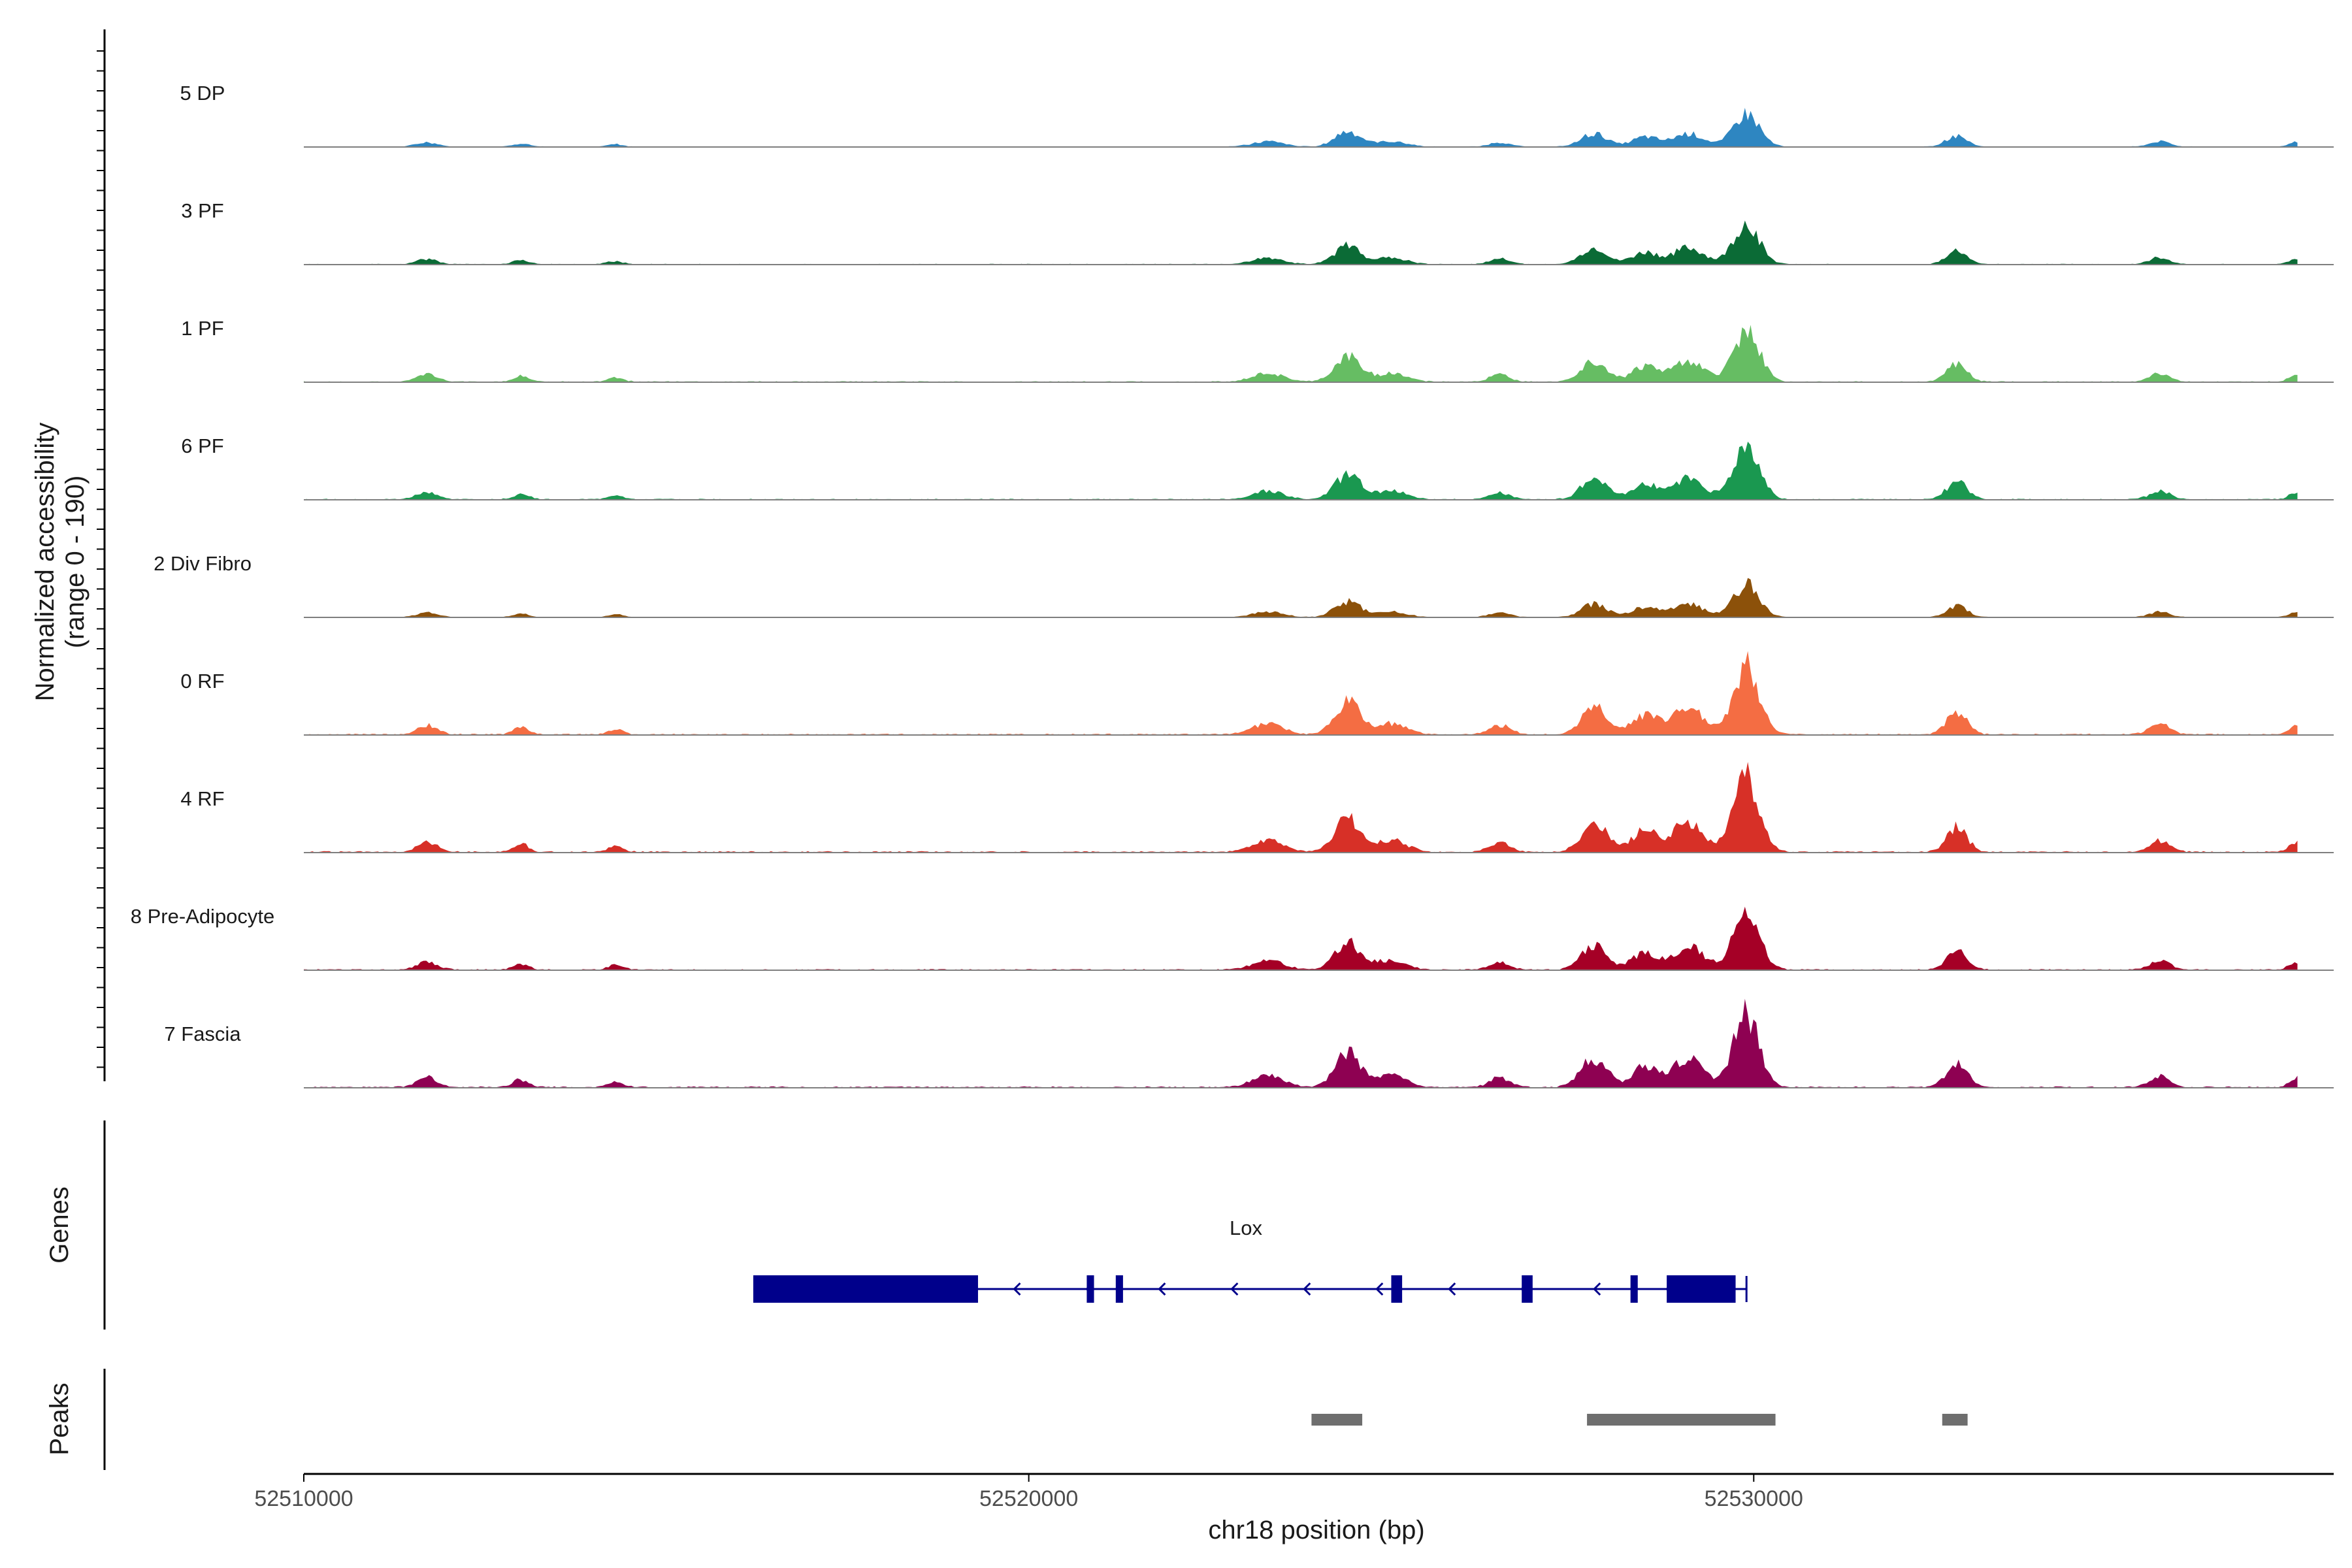 Image resolution: width=2352 pixels, height=1568 pixels. Describe the element at coordinates (60, 562) in the screenshot. I see `y-axis-title: Normalized accessibility (range 0 - 190)` at that location.